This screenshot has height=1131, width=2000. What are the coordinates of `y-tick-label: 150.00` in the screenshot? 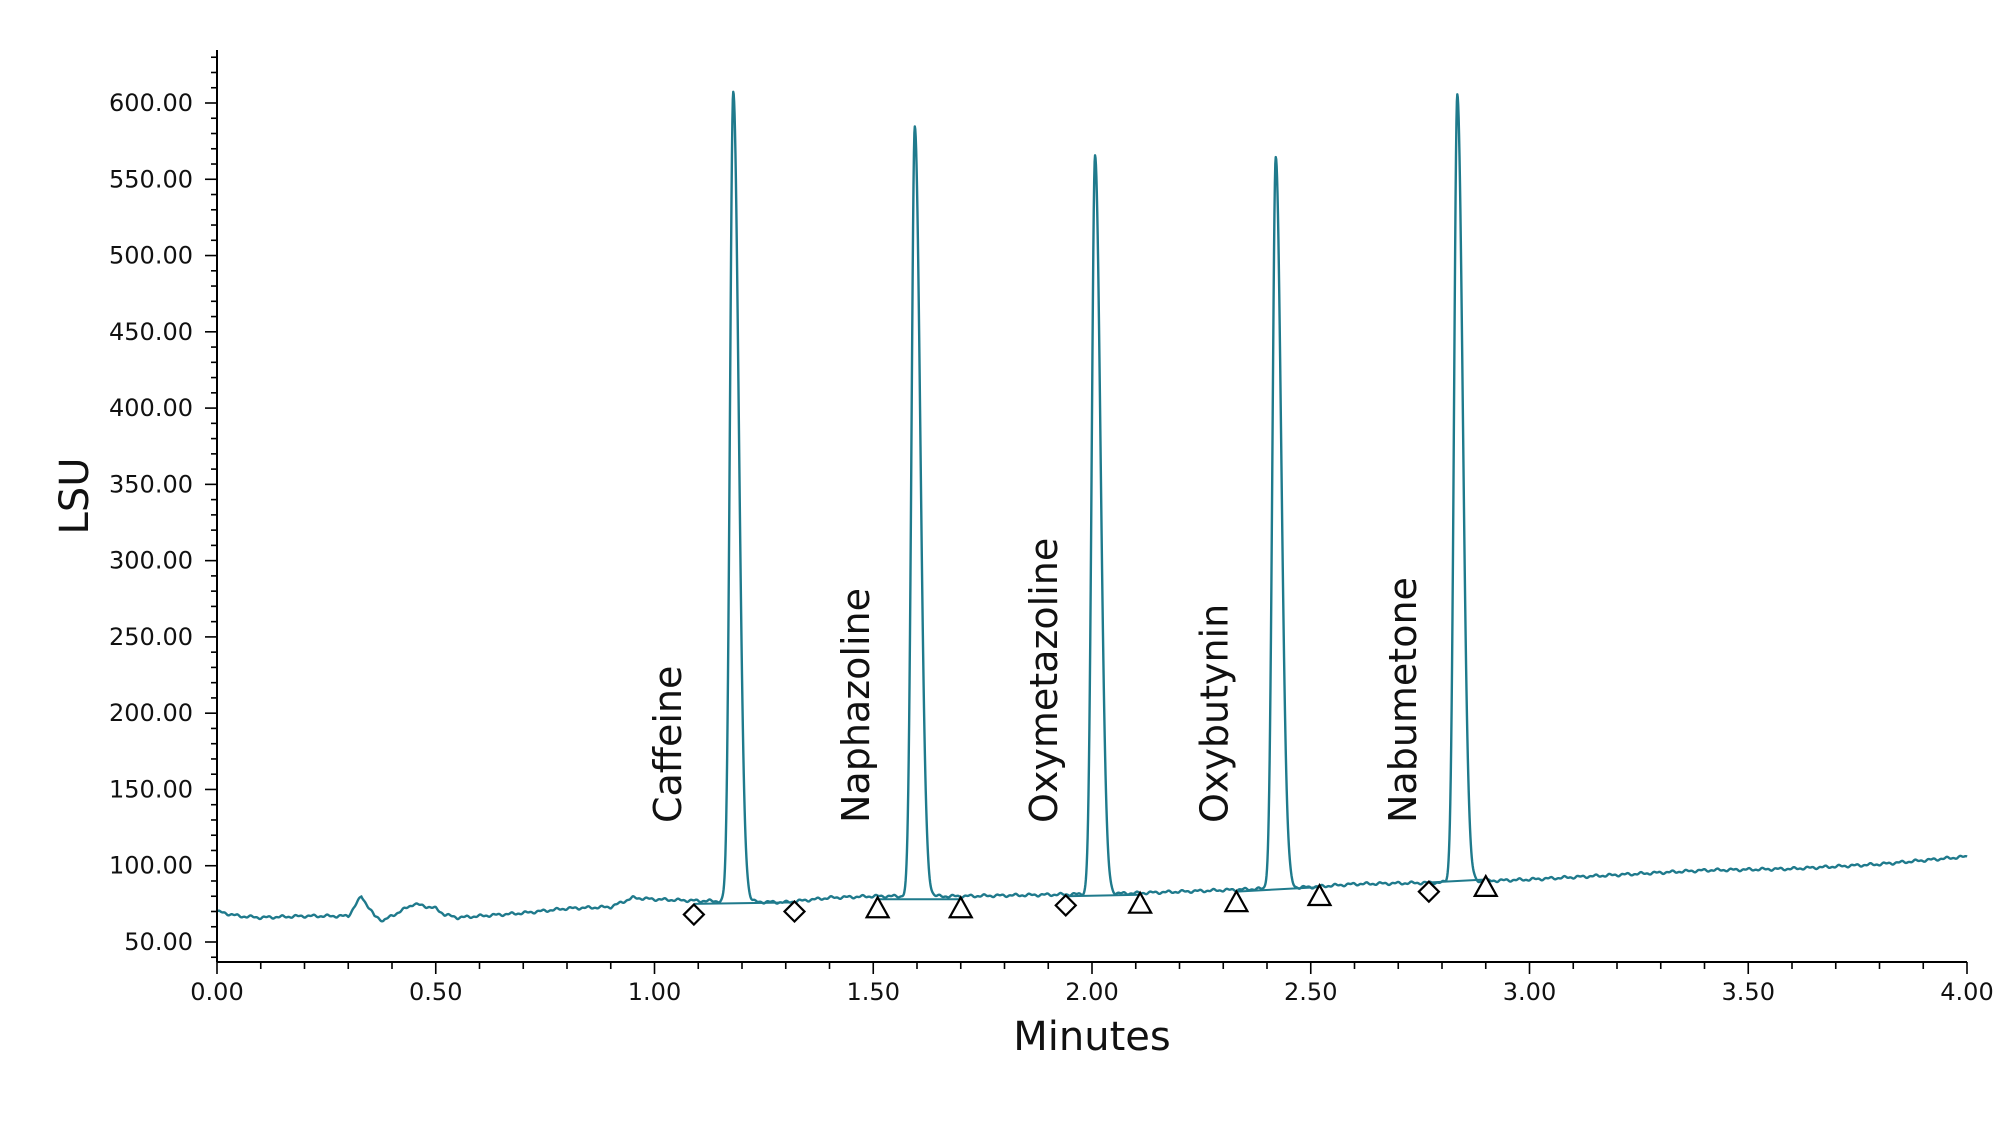 It's located at (151, 789).